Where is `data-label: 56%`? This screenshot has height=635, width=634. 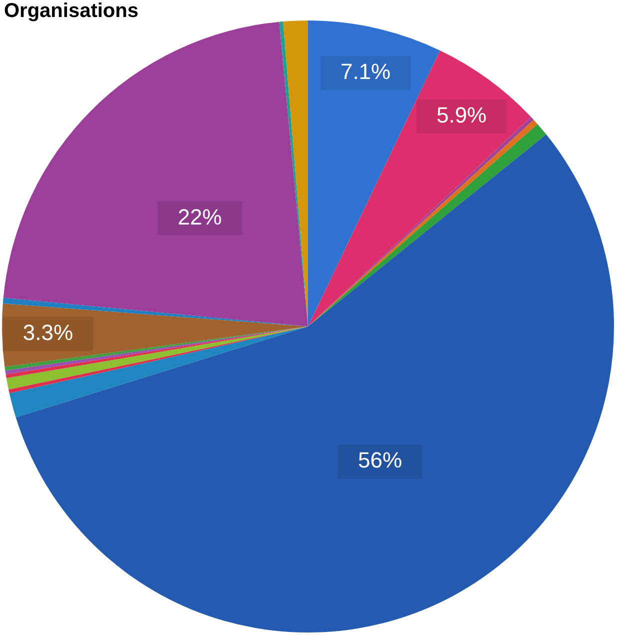
data-label: 56% is located at coordinates (380, 460).